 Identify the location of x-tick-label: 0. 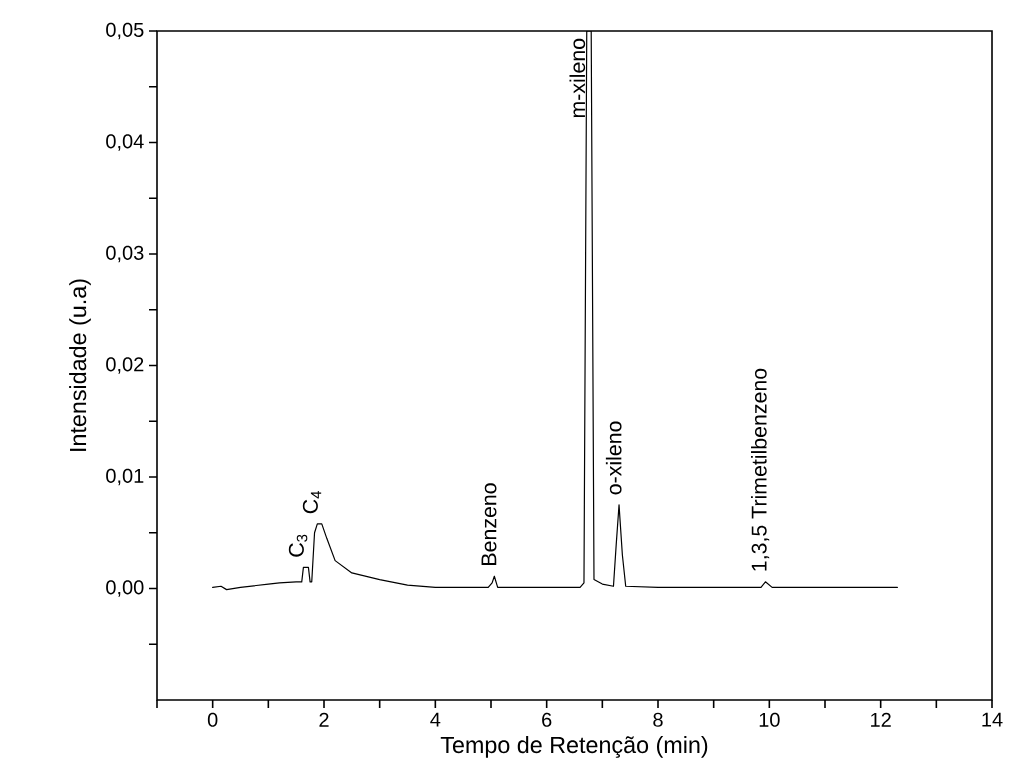
(212, 719).